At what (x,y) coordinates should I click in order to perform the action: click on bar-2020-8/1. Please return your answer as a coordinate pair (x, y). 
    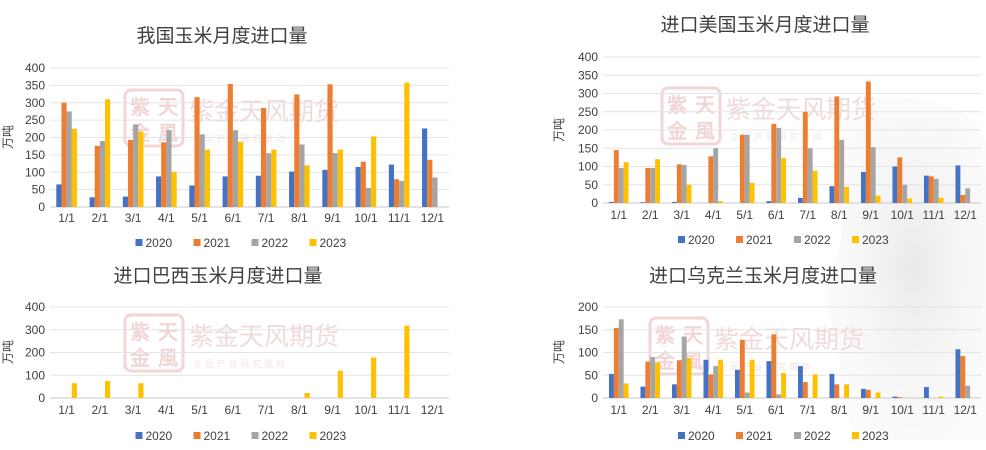
    Looking at the image, I should click on (832, 385).